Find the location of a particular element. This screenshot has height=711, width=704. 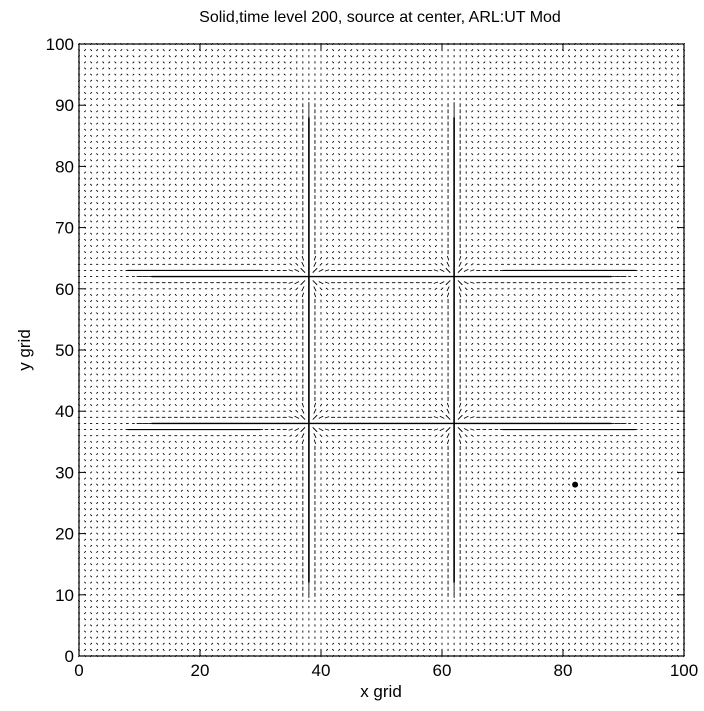

field-marker is located at coordinates (575, 484).